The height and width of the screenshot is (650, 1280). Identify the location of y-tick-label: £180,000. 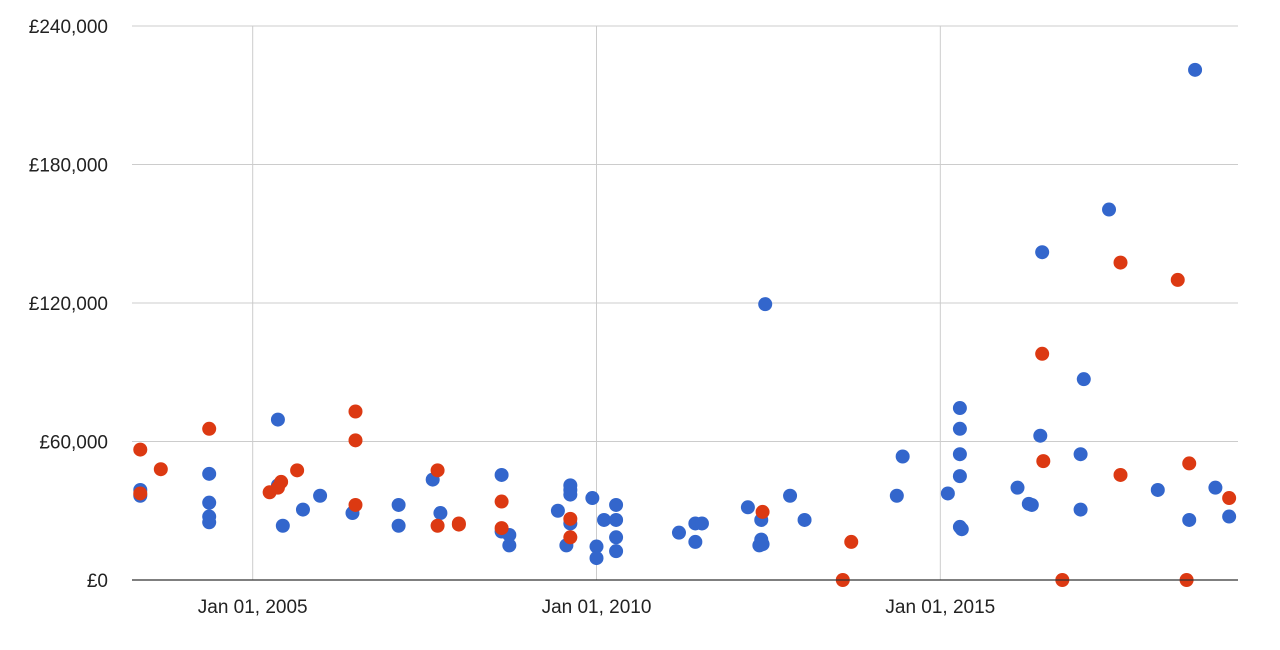
(68, 166).